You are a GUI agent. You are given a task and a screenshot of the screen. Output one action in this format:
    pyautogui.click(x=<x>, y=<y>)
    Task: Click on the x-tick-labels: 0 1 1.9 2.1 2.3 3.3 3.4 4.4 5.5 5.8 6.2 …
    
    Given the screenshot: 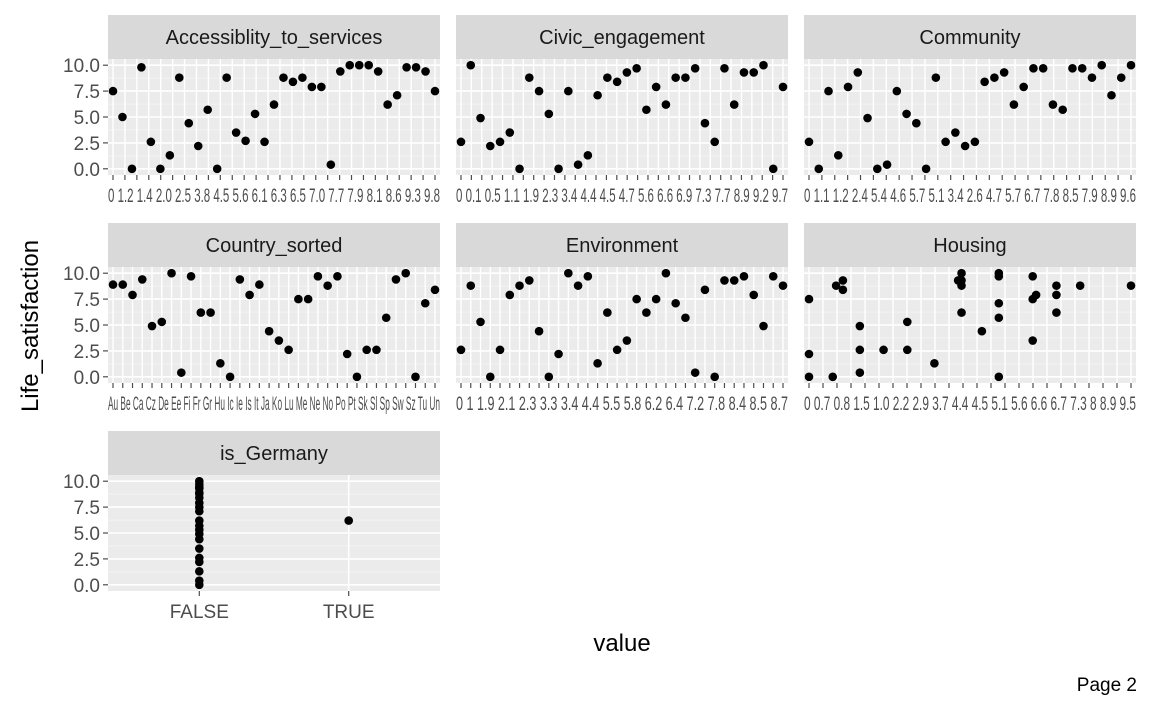 What is the action you would take?
    pyautogui.click(x=622, y=404)
    